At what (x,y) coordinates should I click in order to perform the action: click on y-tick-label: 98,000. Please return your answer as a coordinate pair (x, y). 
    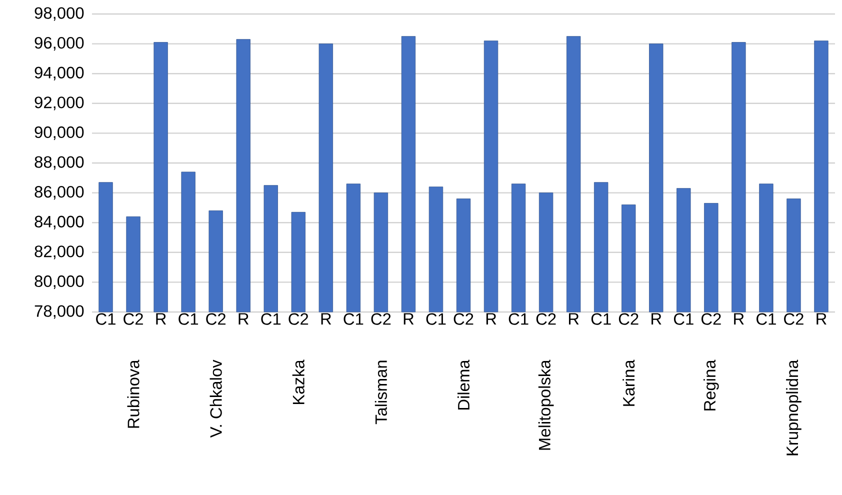
    Looking at the image, I should click on (59, 14).